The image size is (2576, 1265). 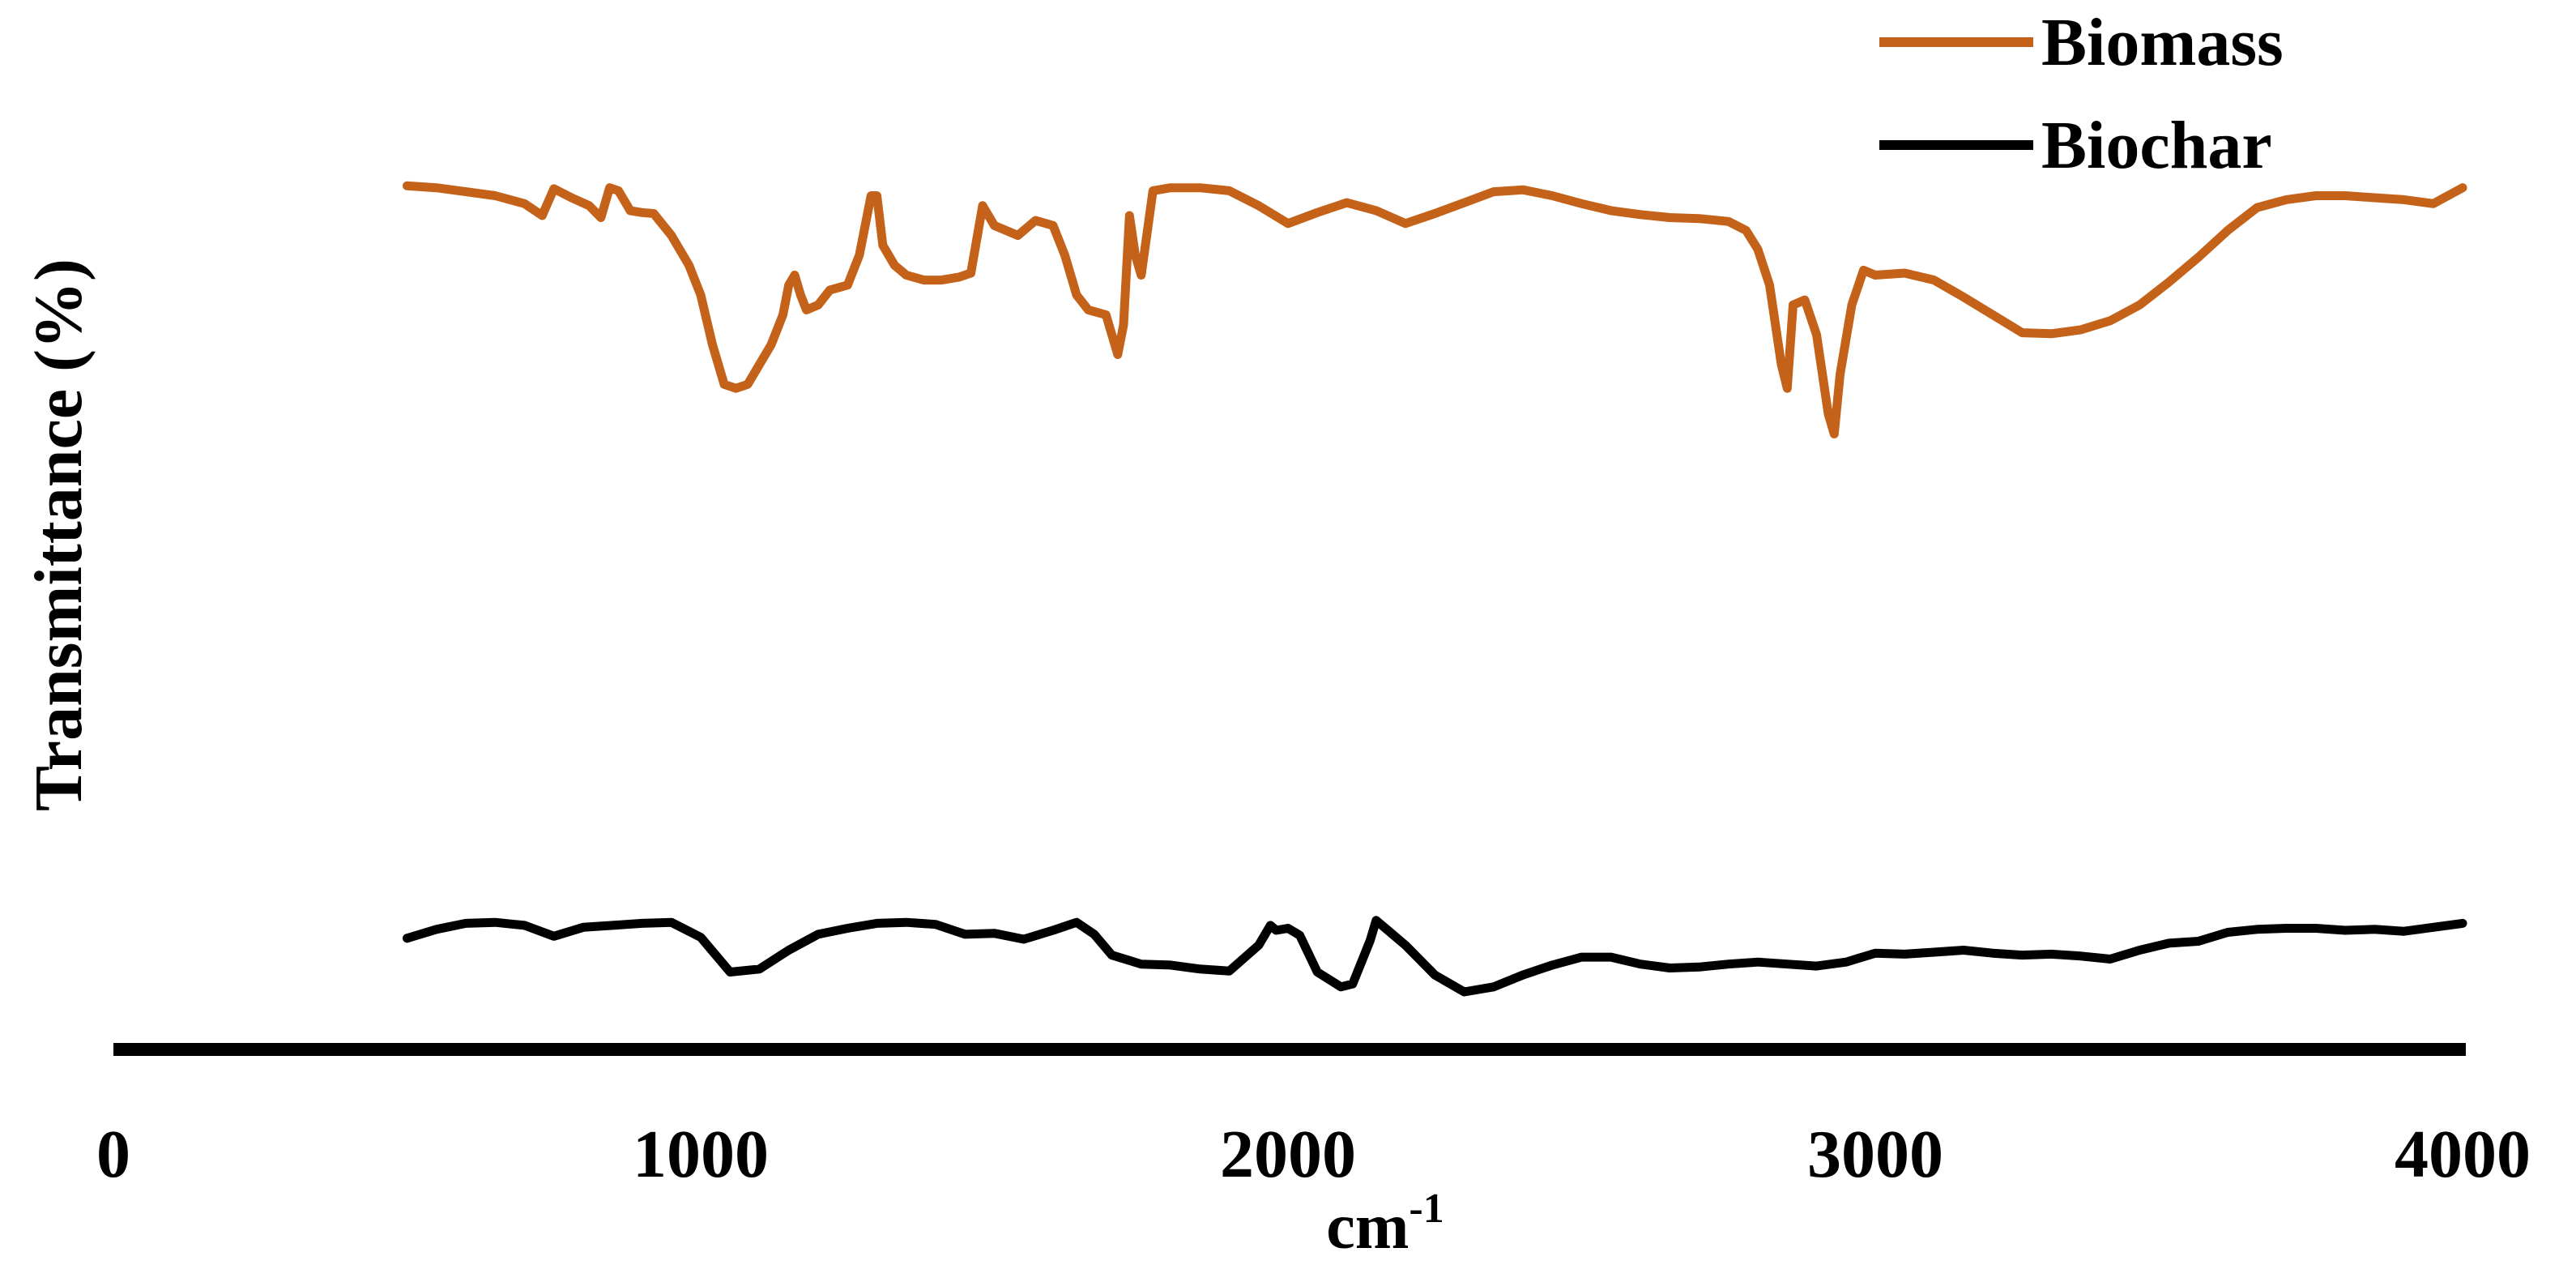 What do you see at coordinates (1367, 1226) in the screenshot?
I see `x-axis-label-base: cm` at bounding box center [1367, 1226].